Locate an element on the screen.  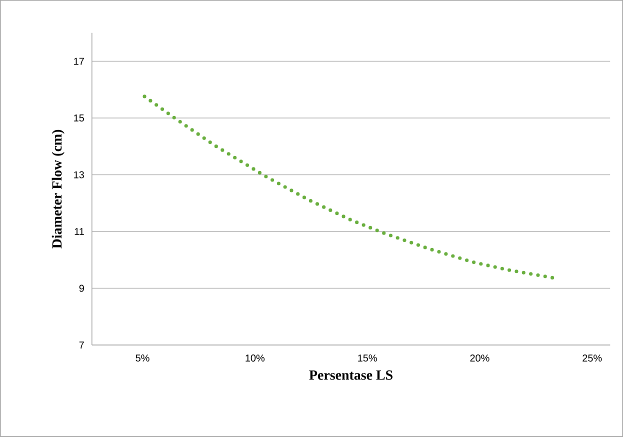
y-tick-label: 11 is located at coordinates (79, 231).